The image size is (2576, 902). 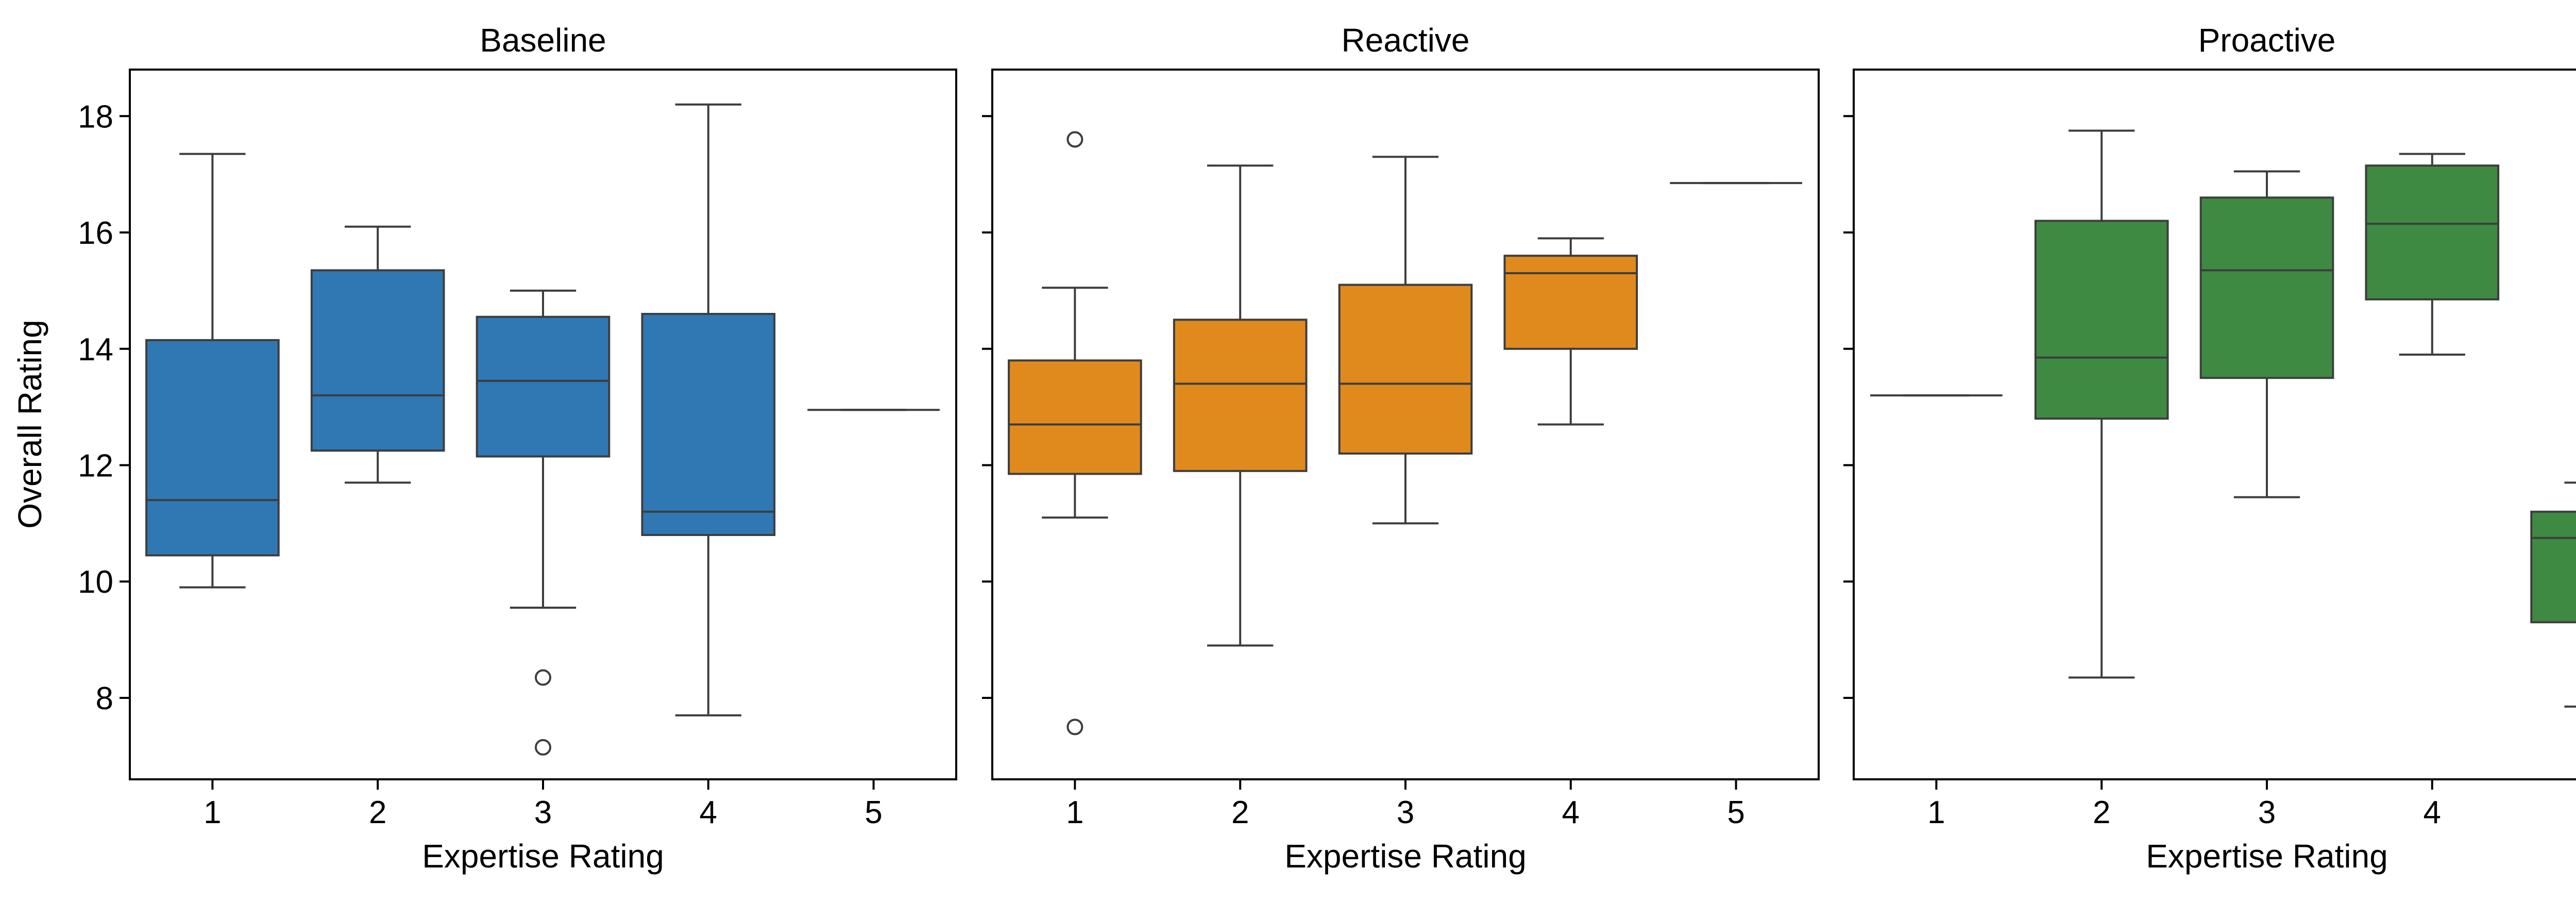 I want to click on y-tick-label: 10, so click(x=95, y=582).